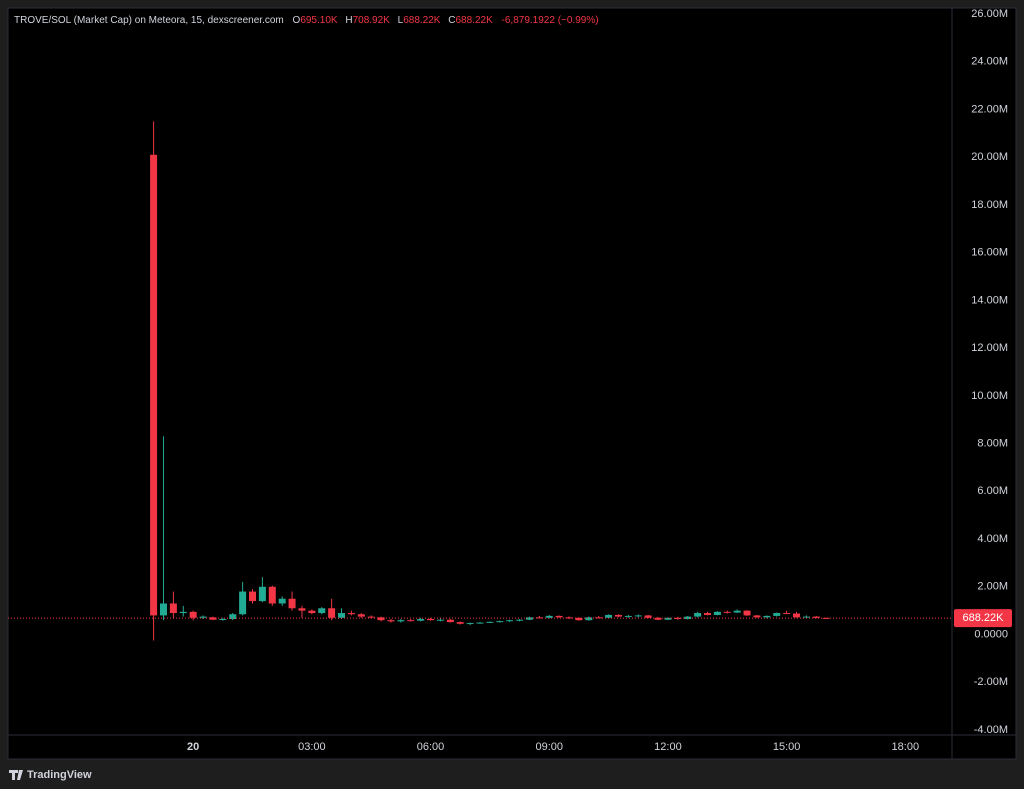 Image resolution: width=1024 pixels, height=789 pixels. Describe the element at coordinates (297, 20) in the screenshot. I see `o-label: O` at that location.